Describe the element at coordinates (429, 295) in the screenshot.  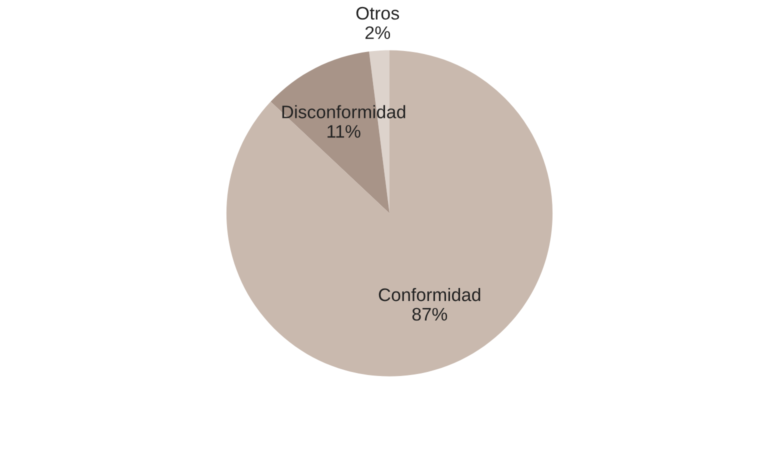
I see `slice-label: Conformidad` at that location.